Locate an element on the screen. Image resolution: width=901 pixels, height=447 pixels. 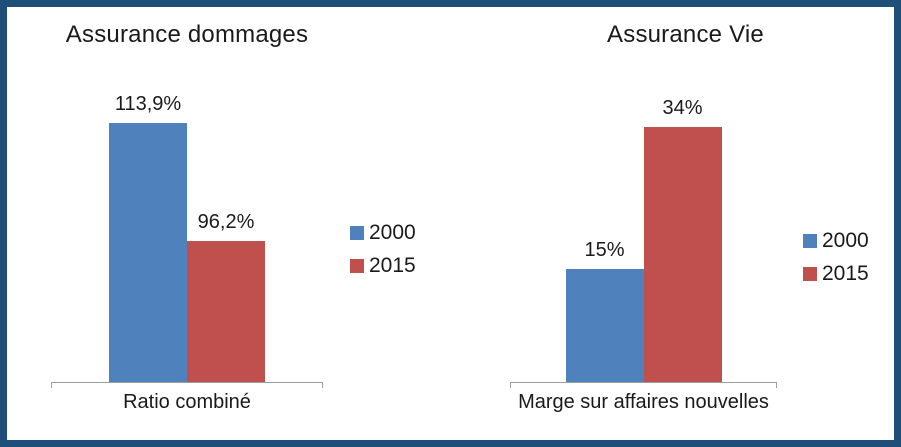
category-label: Ratio combiné is located at coordinates (187, 402).